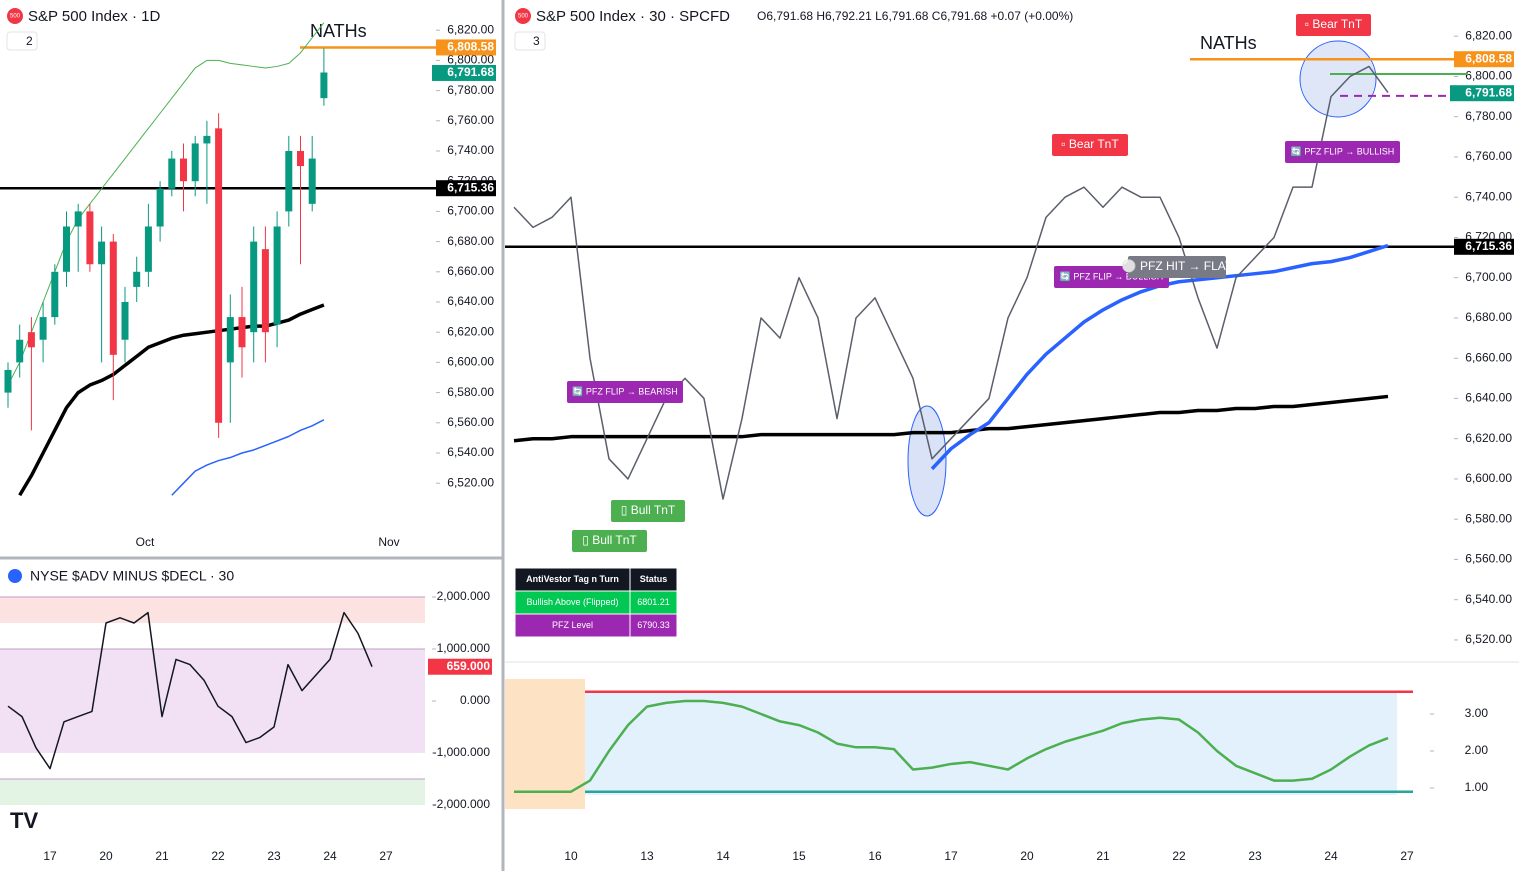 The image size is (1519, 876). Describe the element at coordinates (654, 579) in the screenshot. I see `table-header: Status` at that location.